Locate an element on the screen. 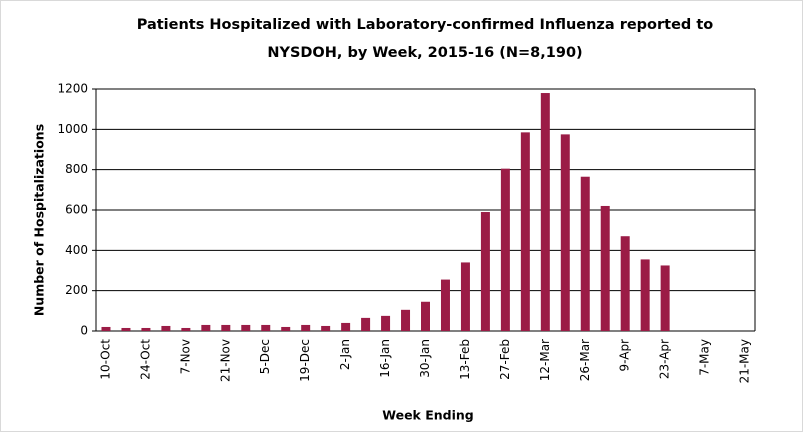 This screenshot has height=432, width=804. x-tick-label: 21-May is located at coordinates (745, 361).